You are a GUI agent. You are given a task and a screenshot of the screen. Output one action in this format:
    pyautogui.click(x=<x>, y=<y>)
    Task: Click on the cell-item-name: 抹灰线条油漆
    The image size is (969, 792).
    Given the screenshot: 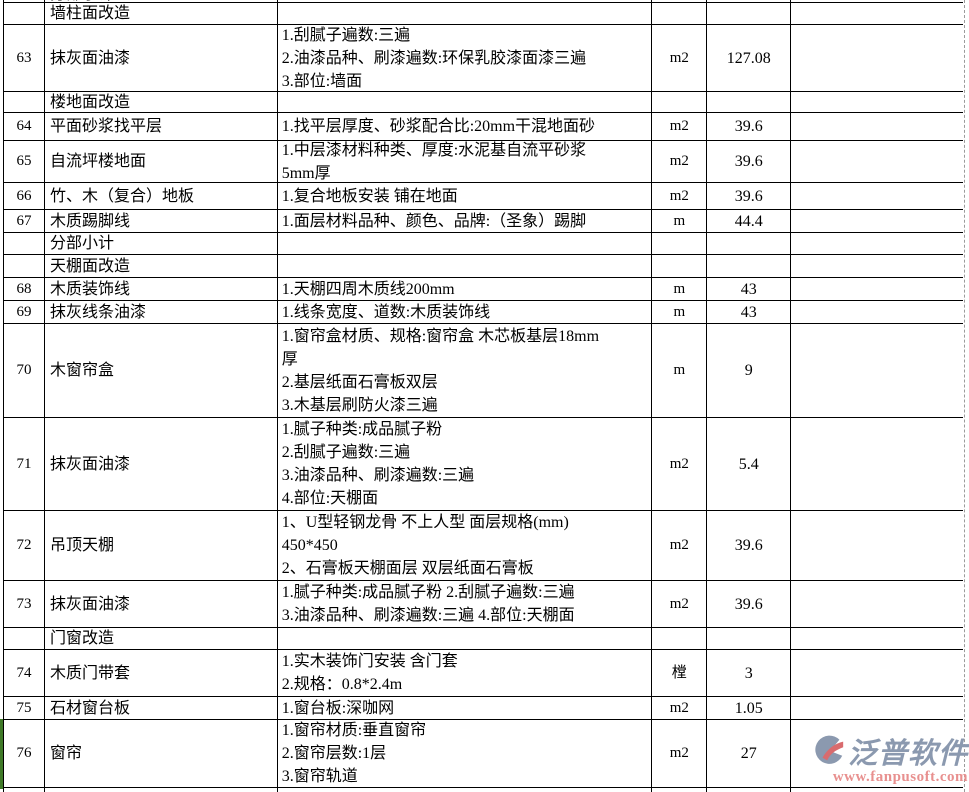 What is the action you would take?
    pyautogui.click(x=161, y=312)
    